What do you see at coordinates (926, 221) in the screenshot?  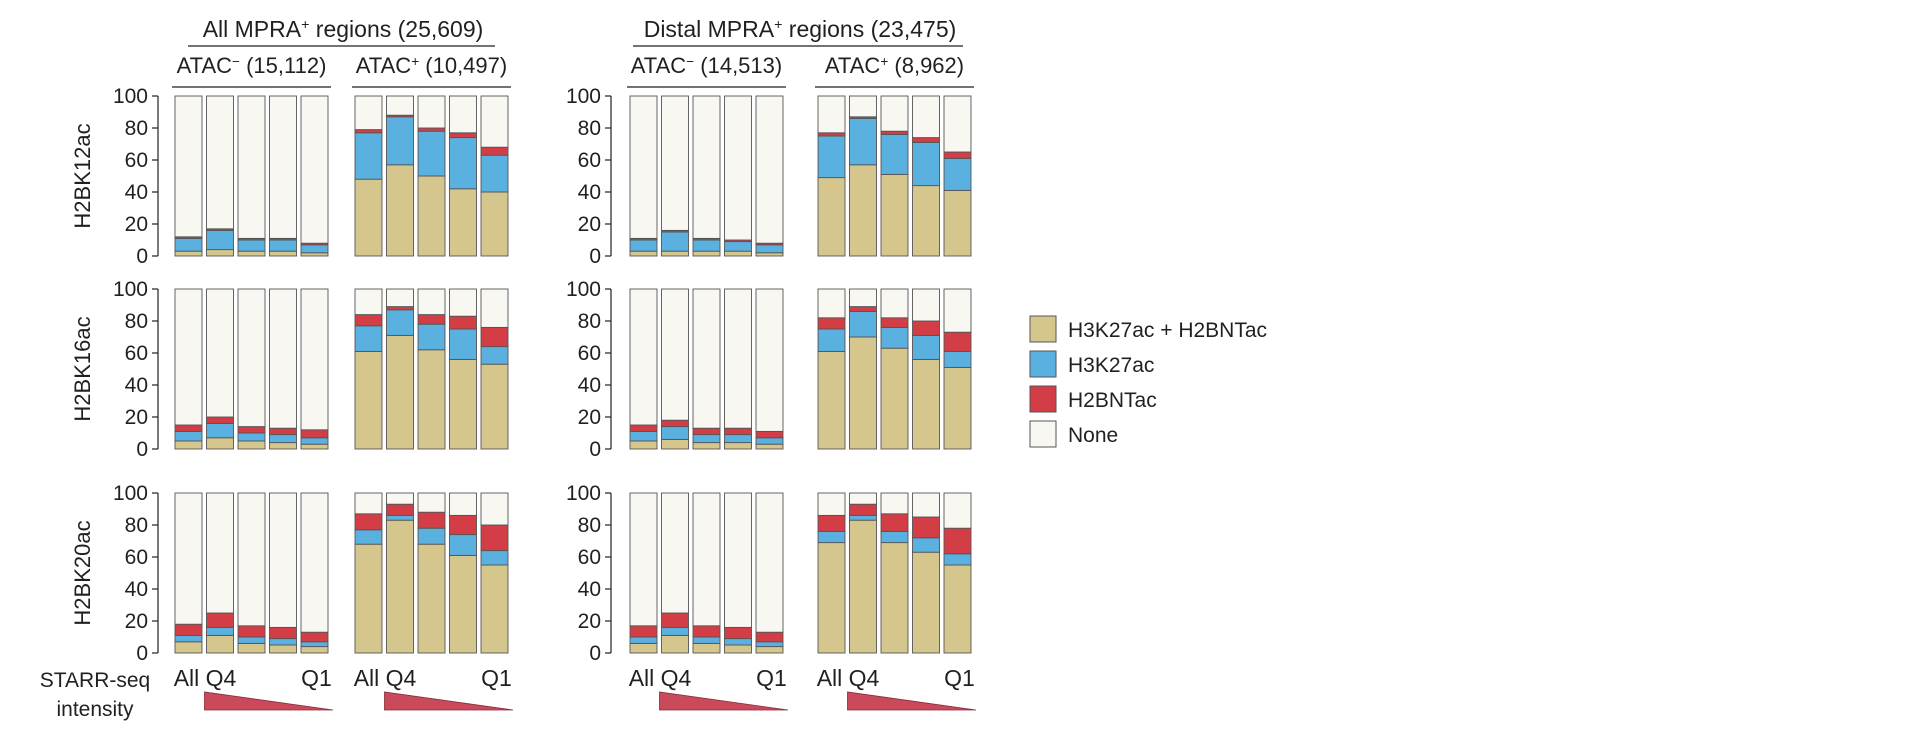 I see `bar-seg-both-r1-p4-Q2` at bounding box center [926, 221].